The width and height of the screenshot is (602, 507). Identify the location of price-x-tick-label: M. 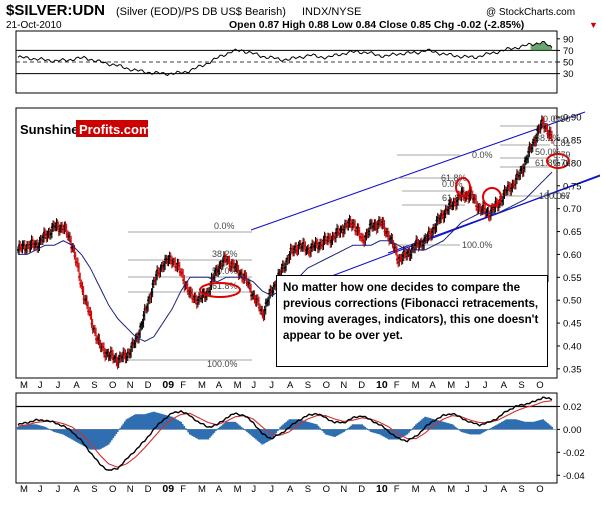
(238, 385).